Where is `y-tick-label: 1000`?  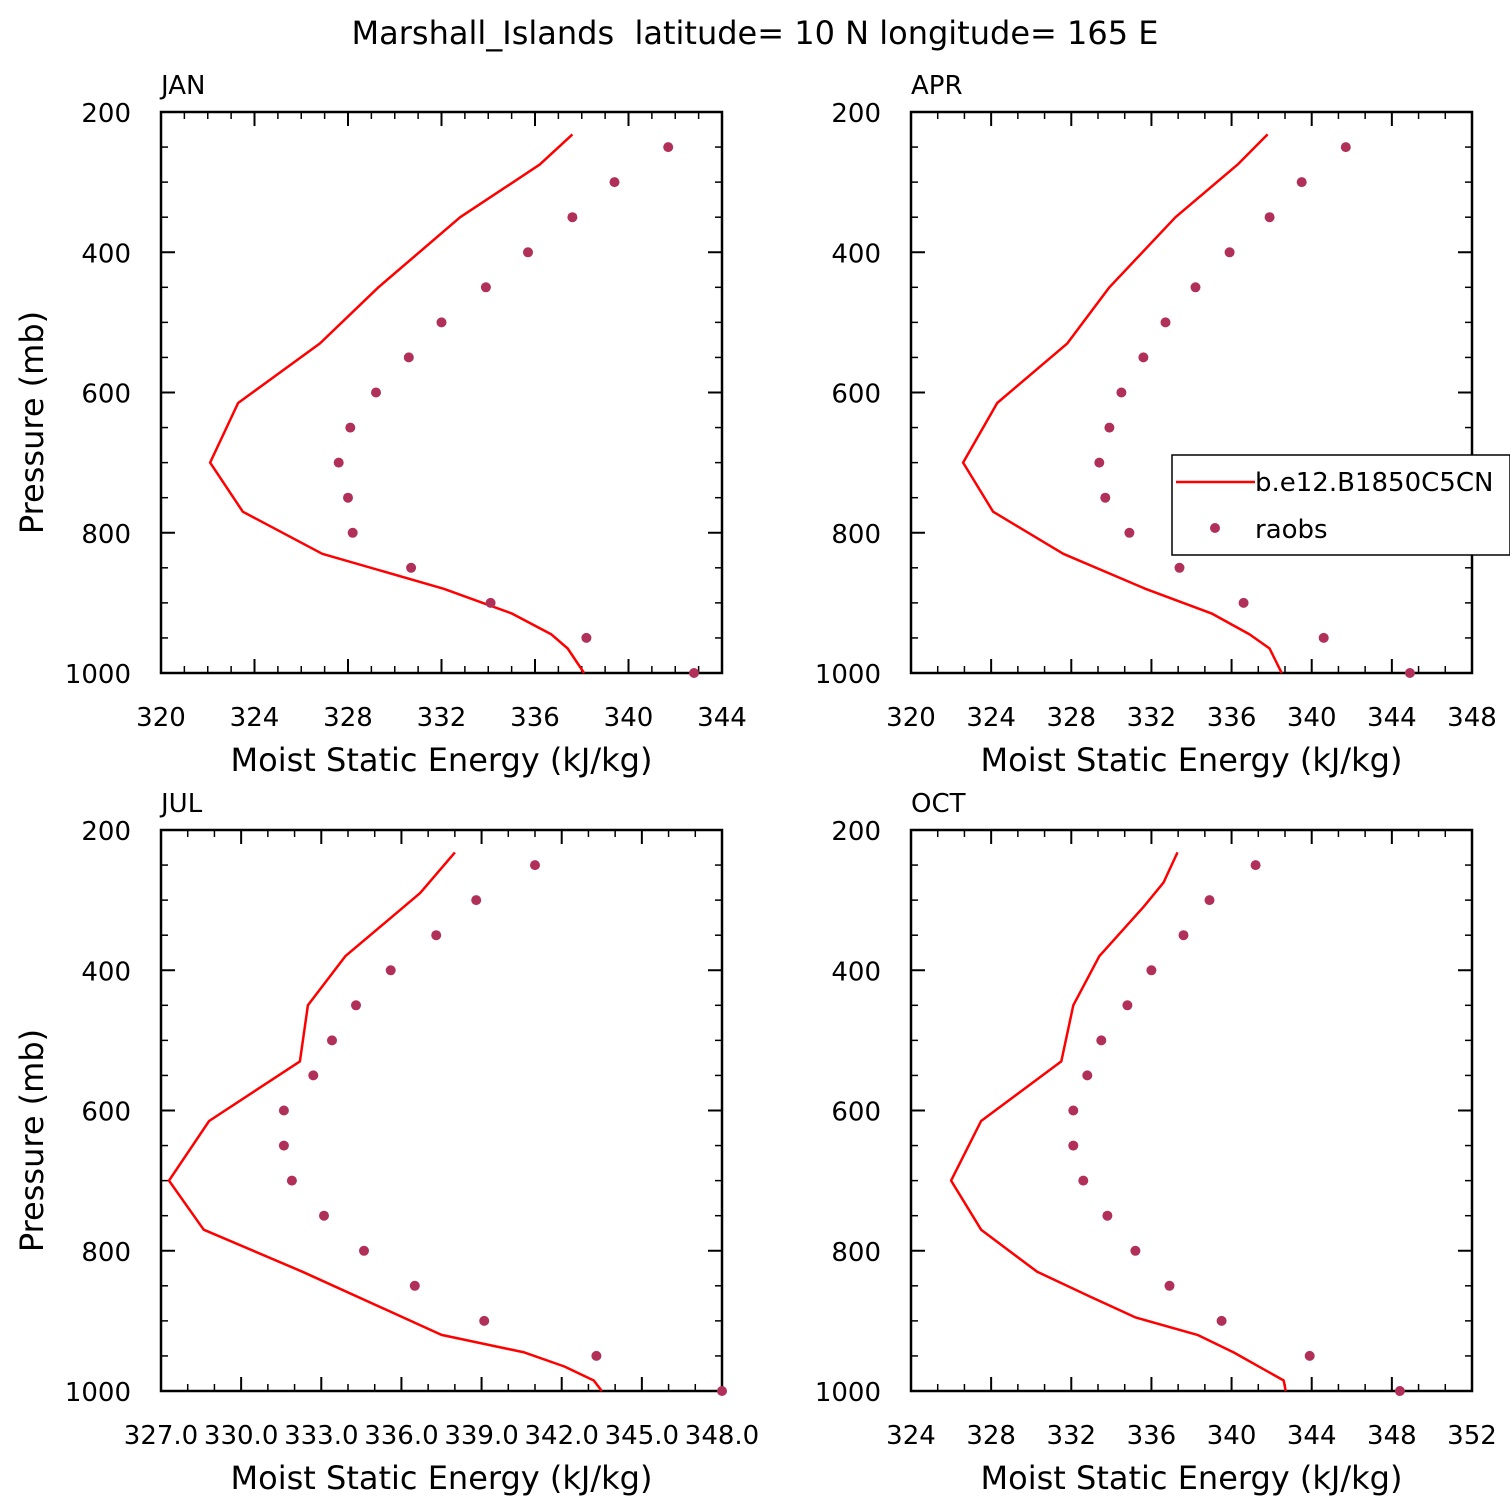 y-tick-label: 1000 is located at coordinates (98, 1393).